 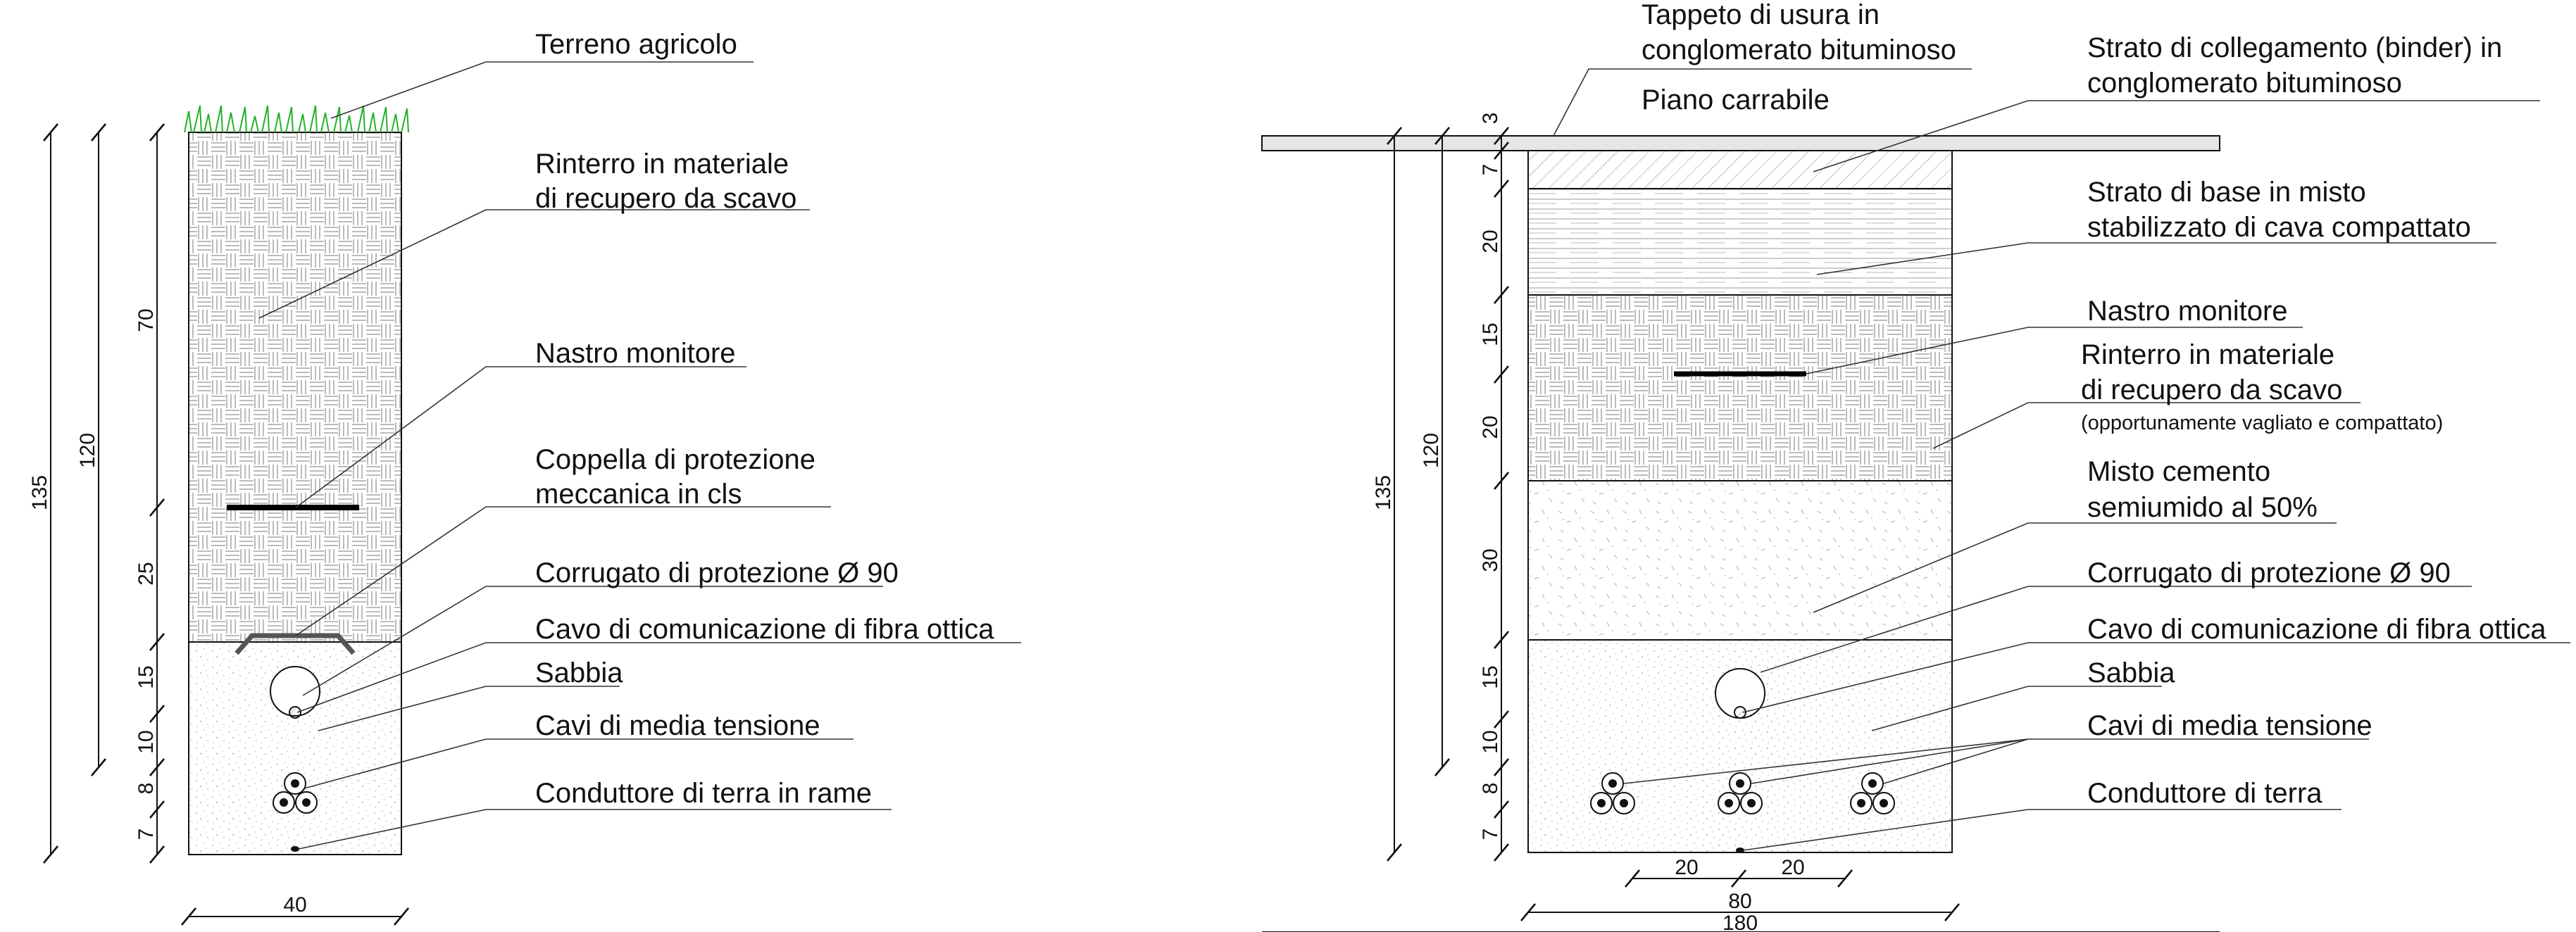 I want to click on dim-right-7b: 7, so click(x=1490, y=835).